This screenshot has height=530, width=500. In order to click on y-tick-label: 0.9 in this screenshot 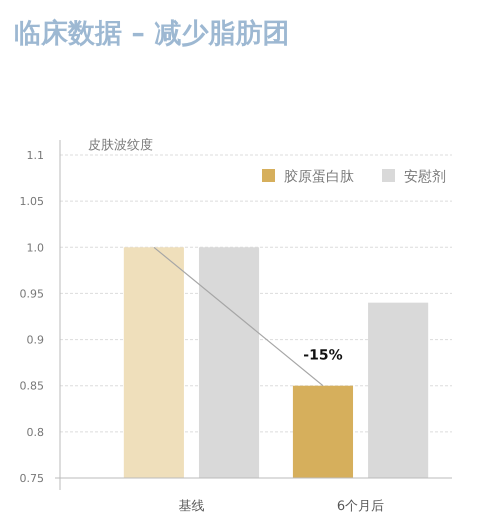, I will do `click(35, 340)`.